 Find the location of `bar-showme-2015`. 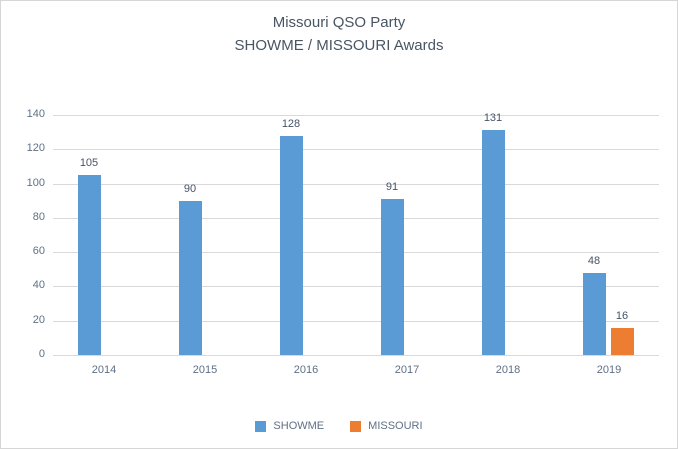

bar-showme-2015 is located at coordinates (190, 278).